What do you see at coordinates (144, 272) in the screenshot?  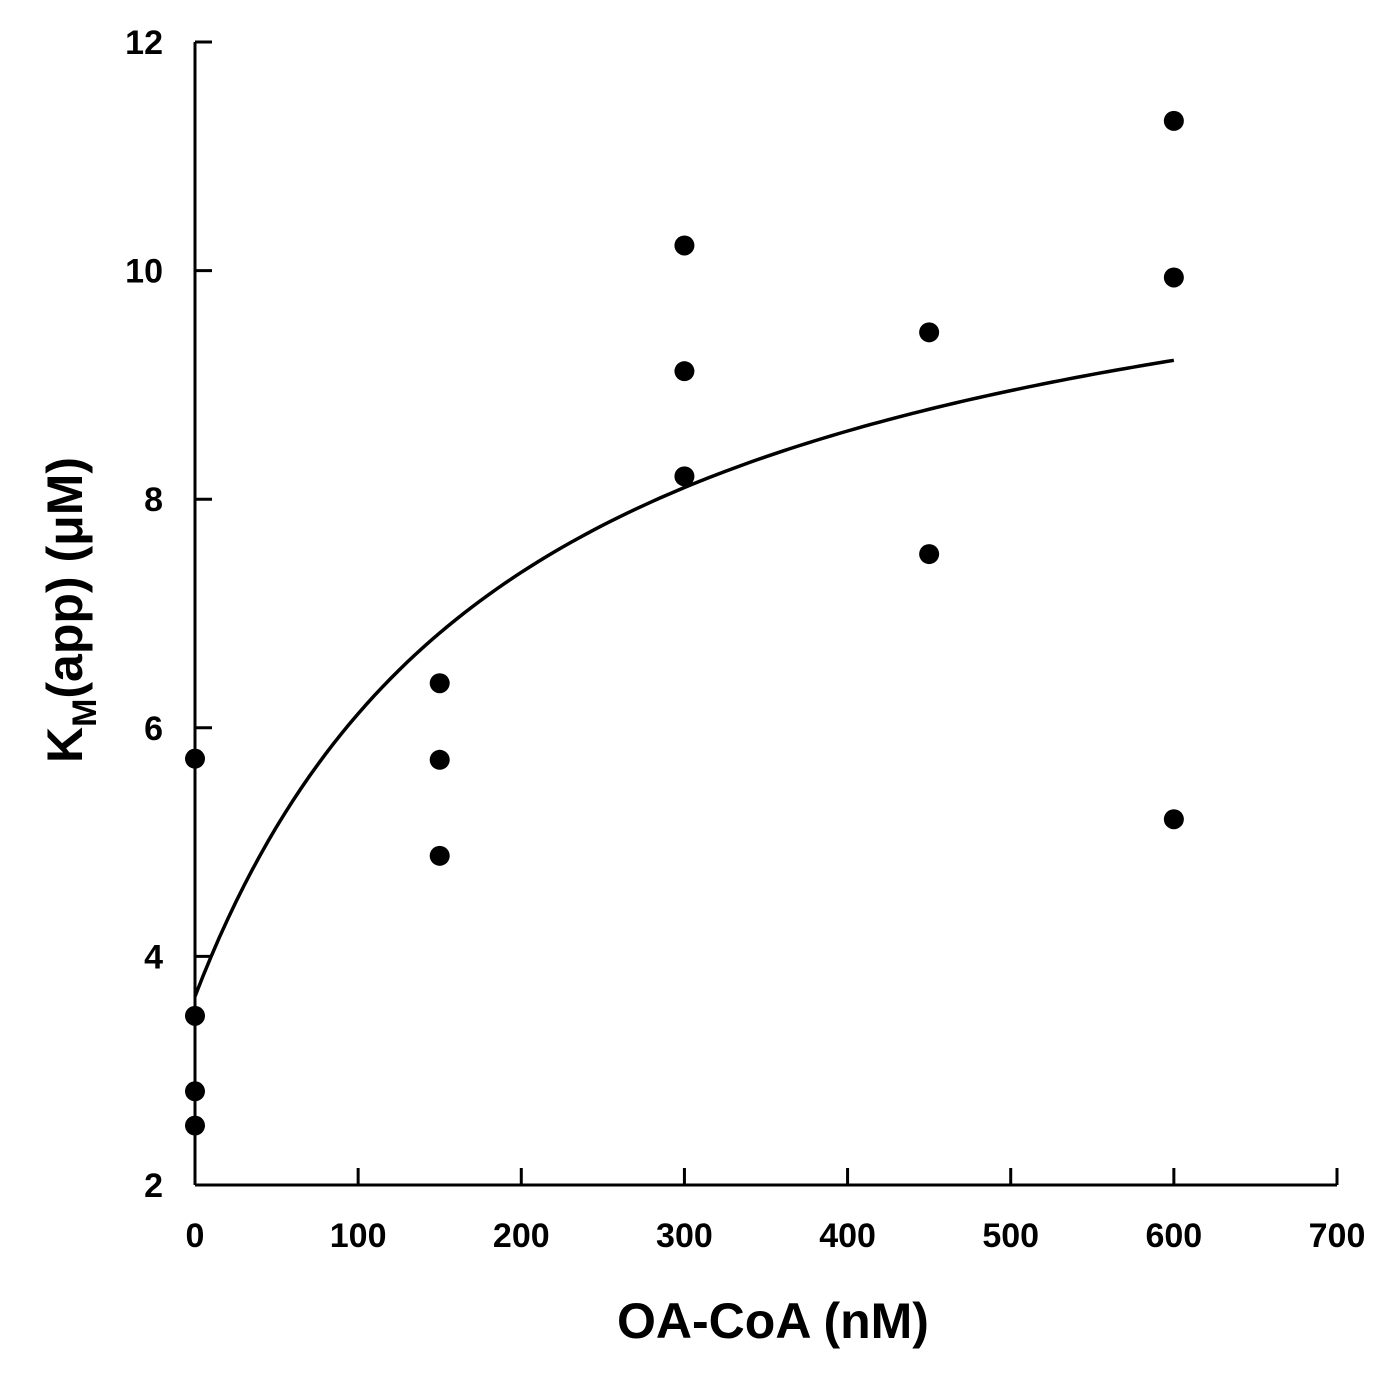 I see `y-tick-label: 10` at bounding box center [144, 272].